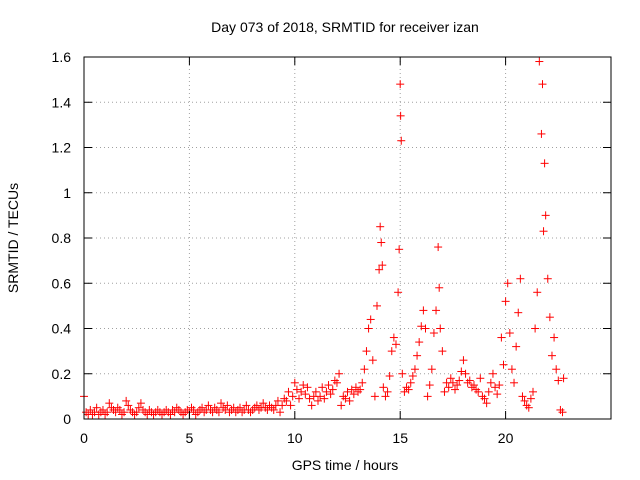  What do you see at coordinates (295, 438) in the screenshot?
I see `x-tick-label: 10` at bounding box center [295, 438].